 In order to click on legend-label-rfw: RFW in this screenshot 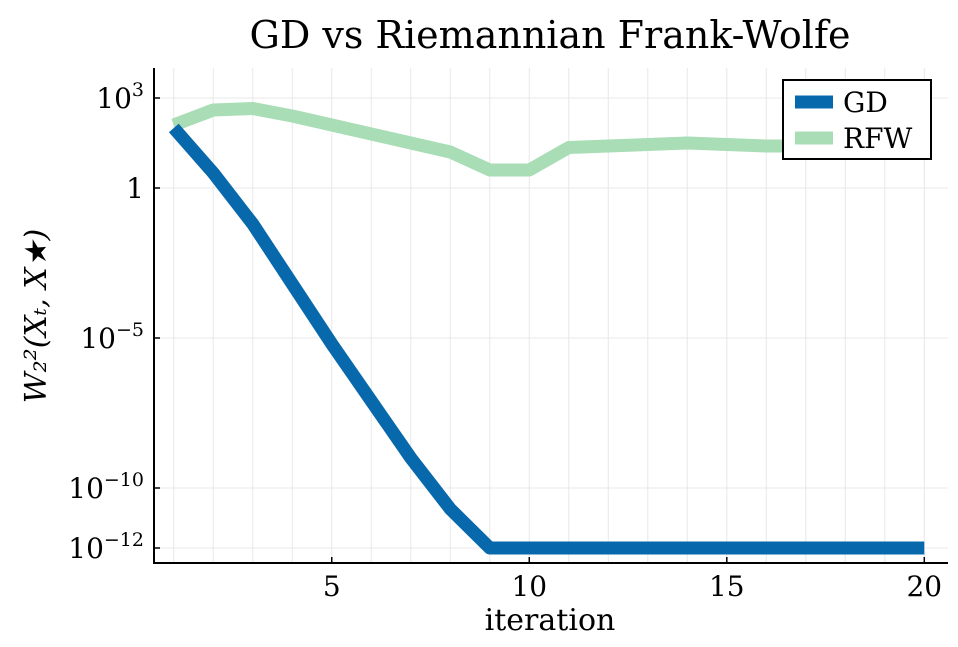, I will do `click(878, 138)`.